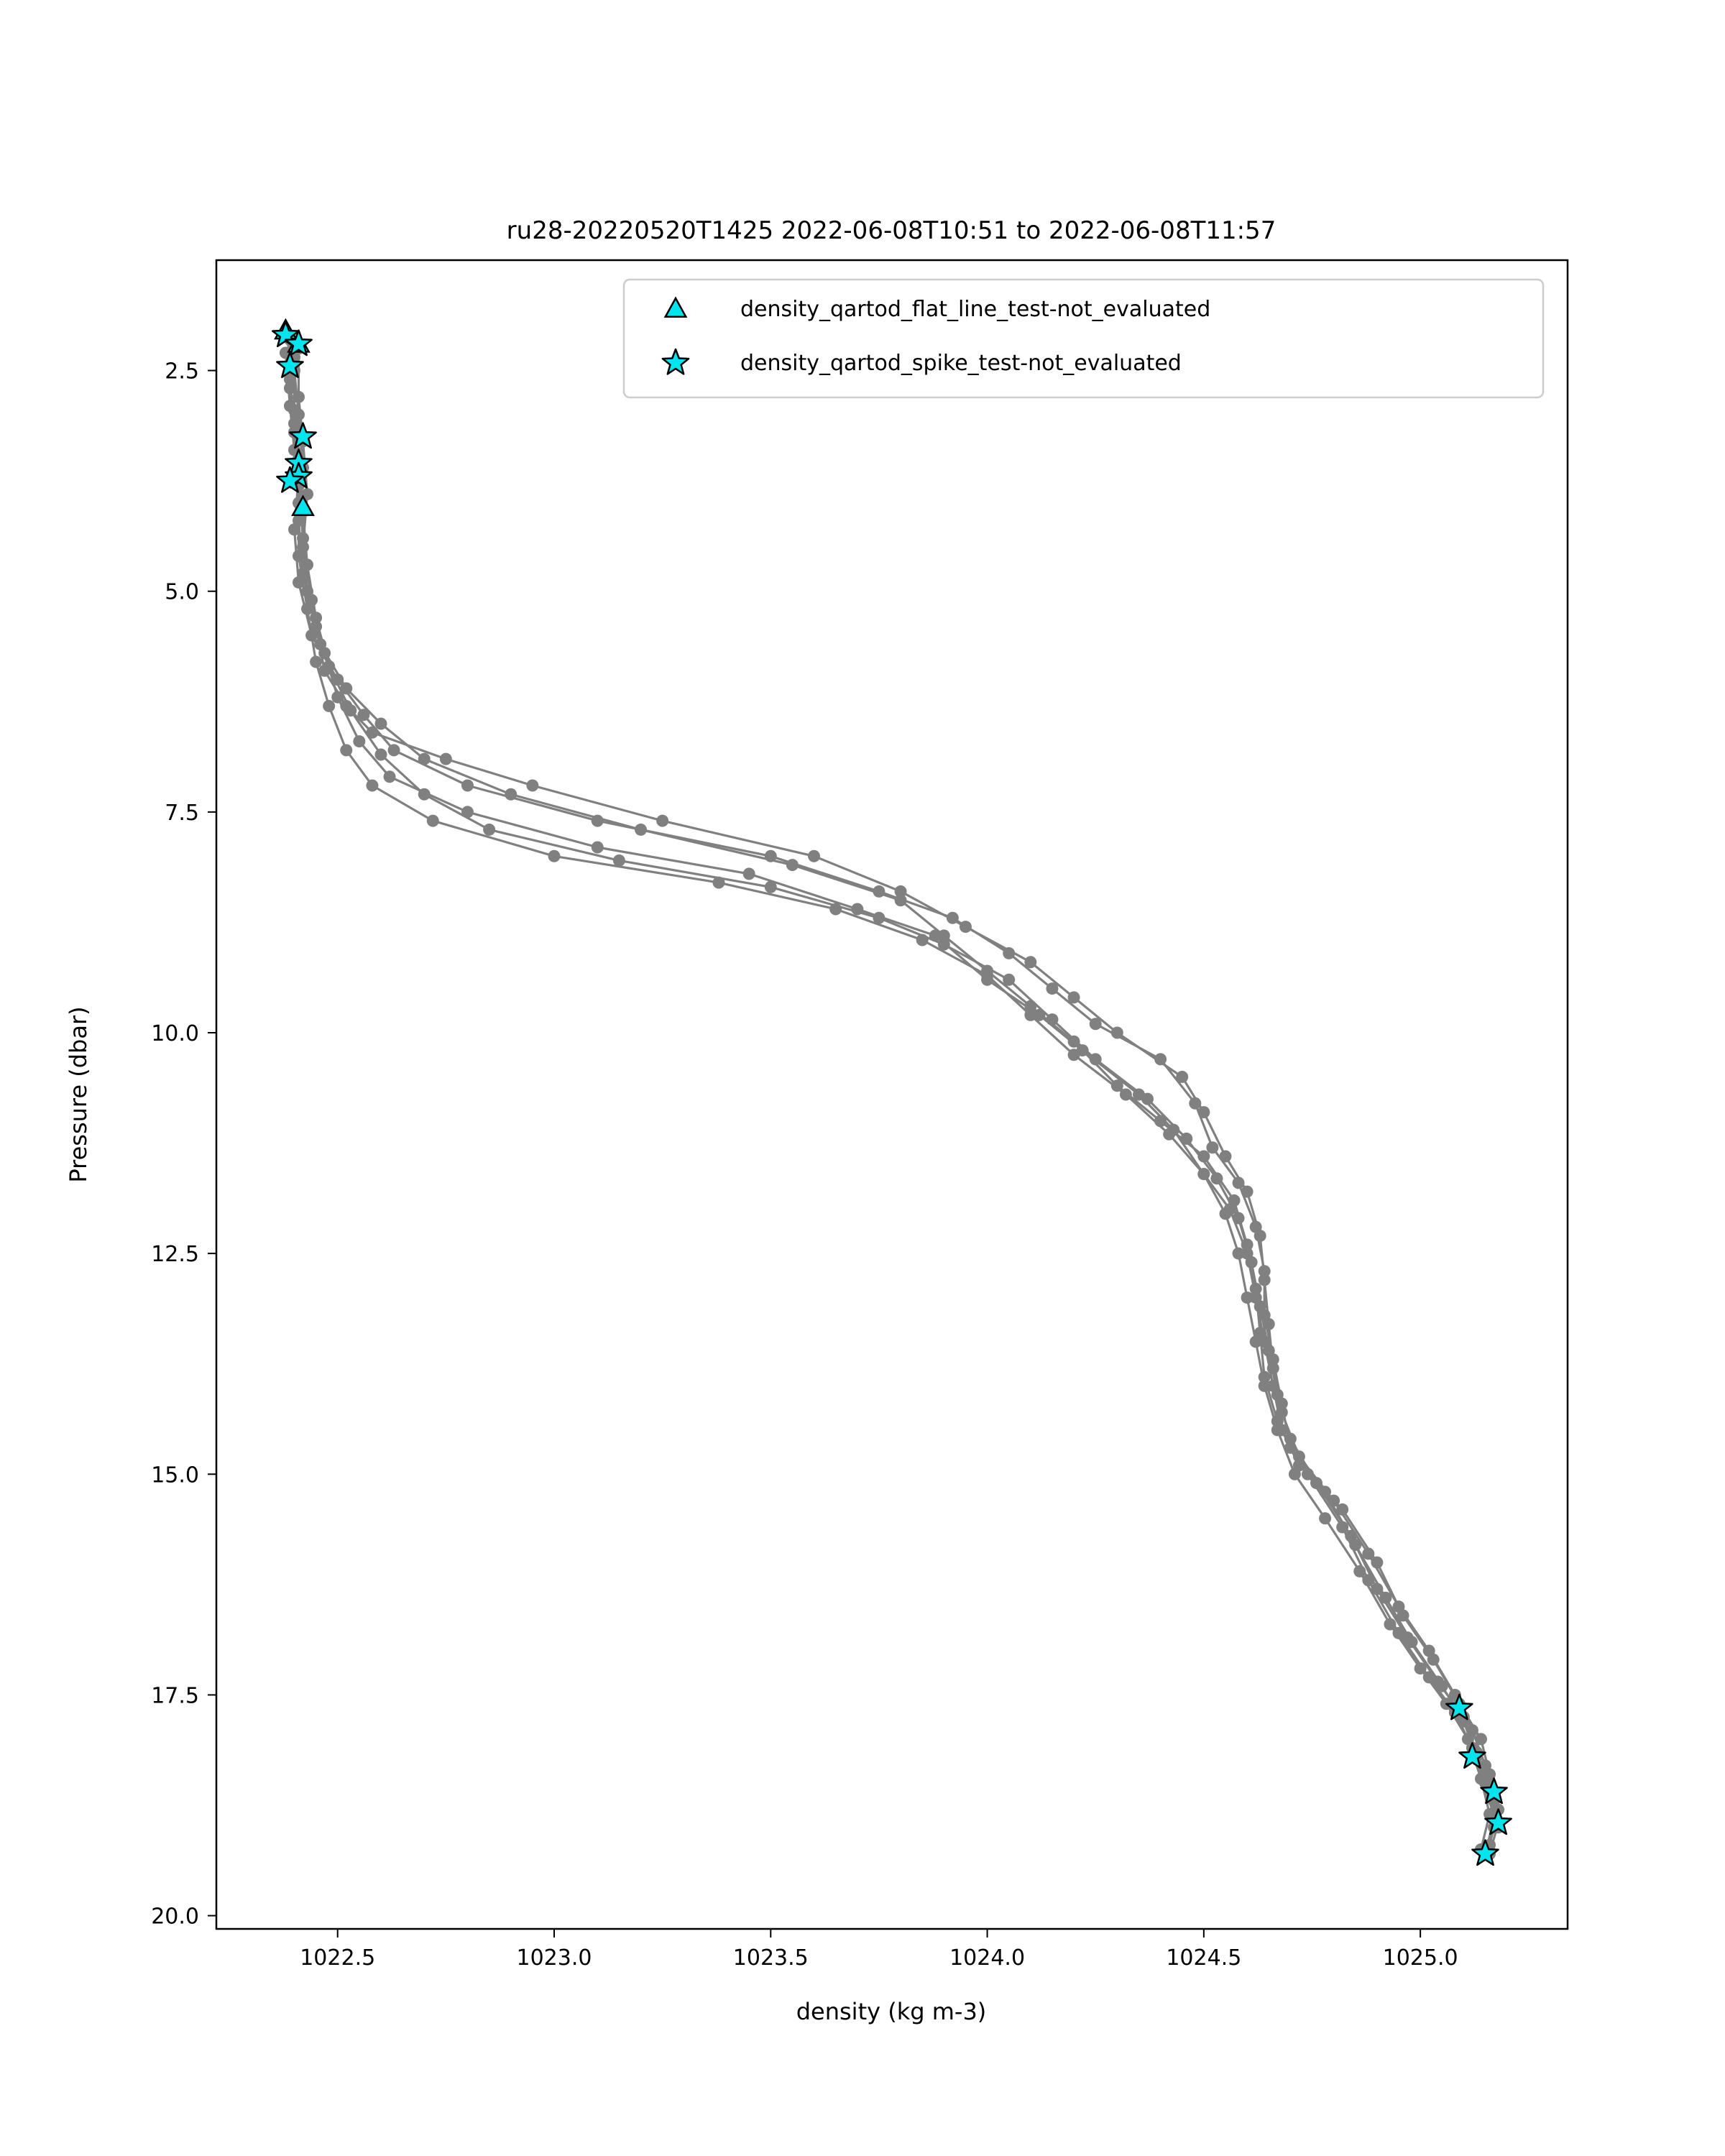  What do you see at coordinates (183, 1144) in the screenshot?
I see `y-axis: 2.5 5.0 7.5 10.0 12.5 15.0 17.5 20.0` at bounding box center [183, 1144].